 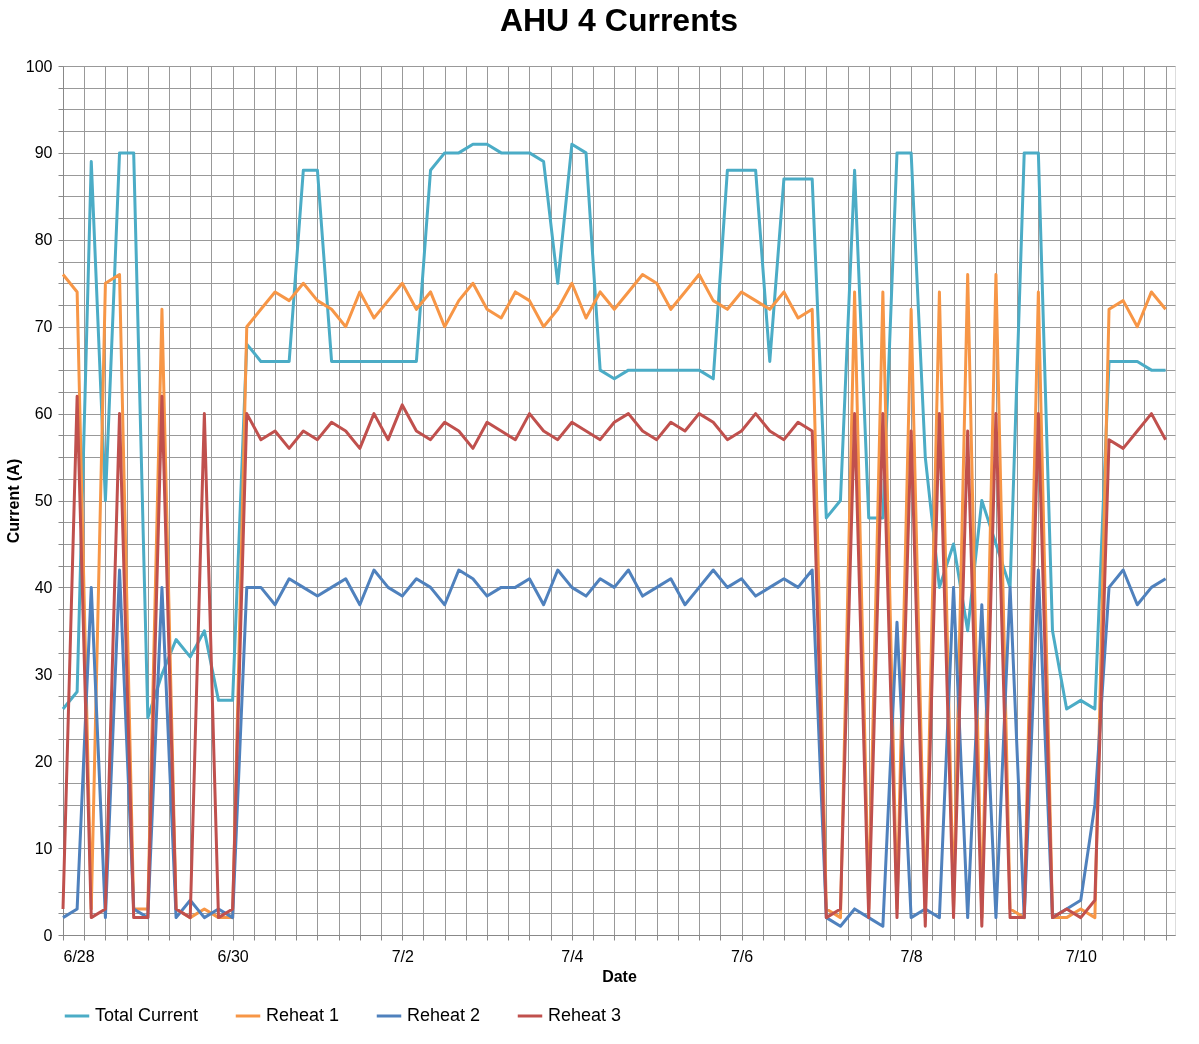 I want to click on legend-label: Reheat 1, so click(x=303, y=1015).